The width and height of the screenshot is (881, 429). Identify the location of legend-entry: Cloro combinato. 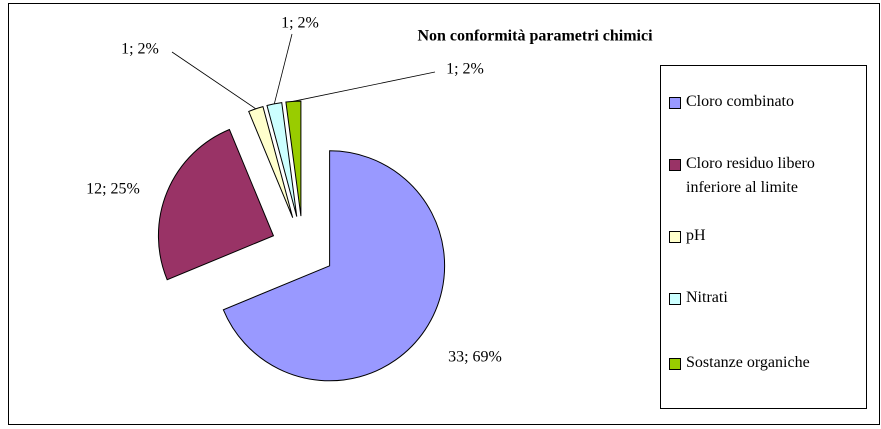
(765, 102).